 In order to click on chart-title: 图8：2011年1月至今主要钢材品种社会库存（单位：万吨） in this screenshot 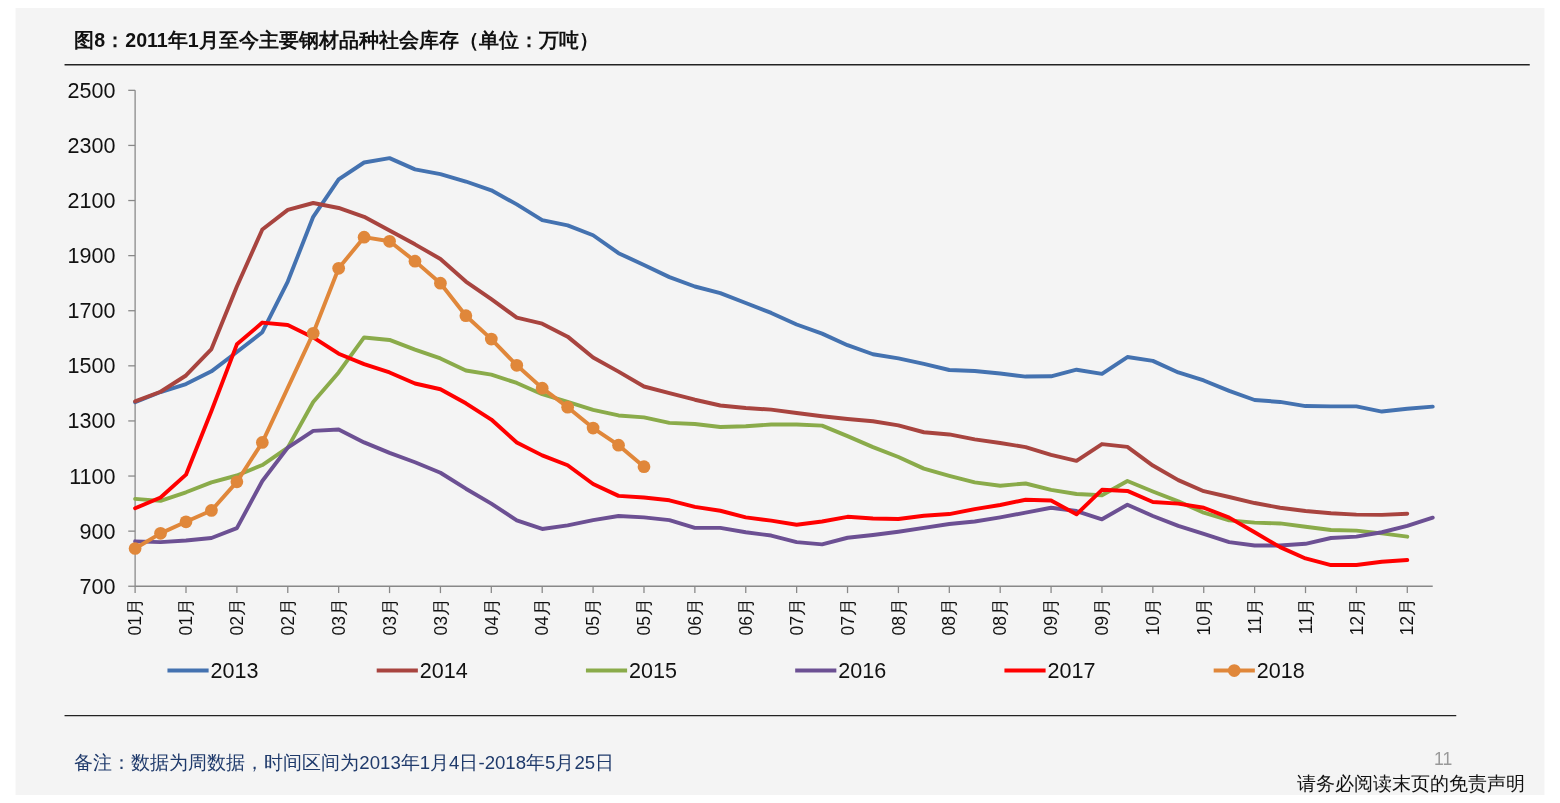, I will do `click(336, 40)`.